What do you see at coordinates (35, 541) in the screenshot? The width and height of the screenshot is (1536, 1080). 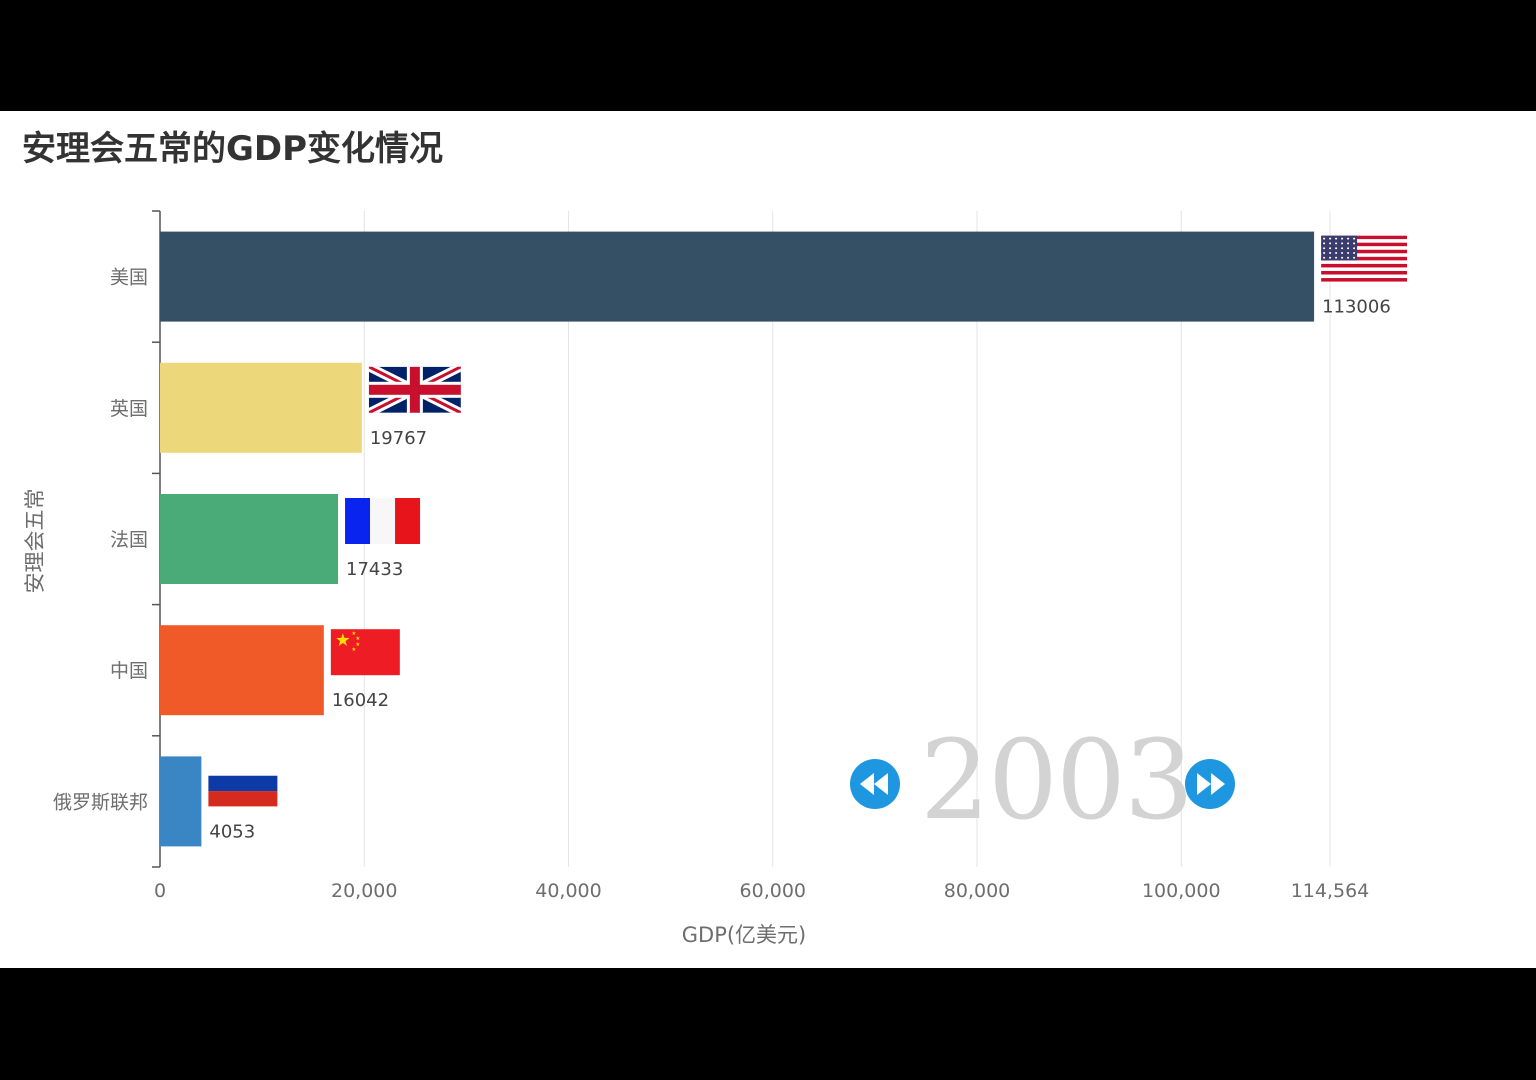 I see `y-axis-title: 安理会五常` at bounding box center [35, 541].